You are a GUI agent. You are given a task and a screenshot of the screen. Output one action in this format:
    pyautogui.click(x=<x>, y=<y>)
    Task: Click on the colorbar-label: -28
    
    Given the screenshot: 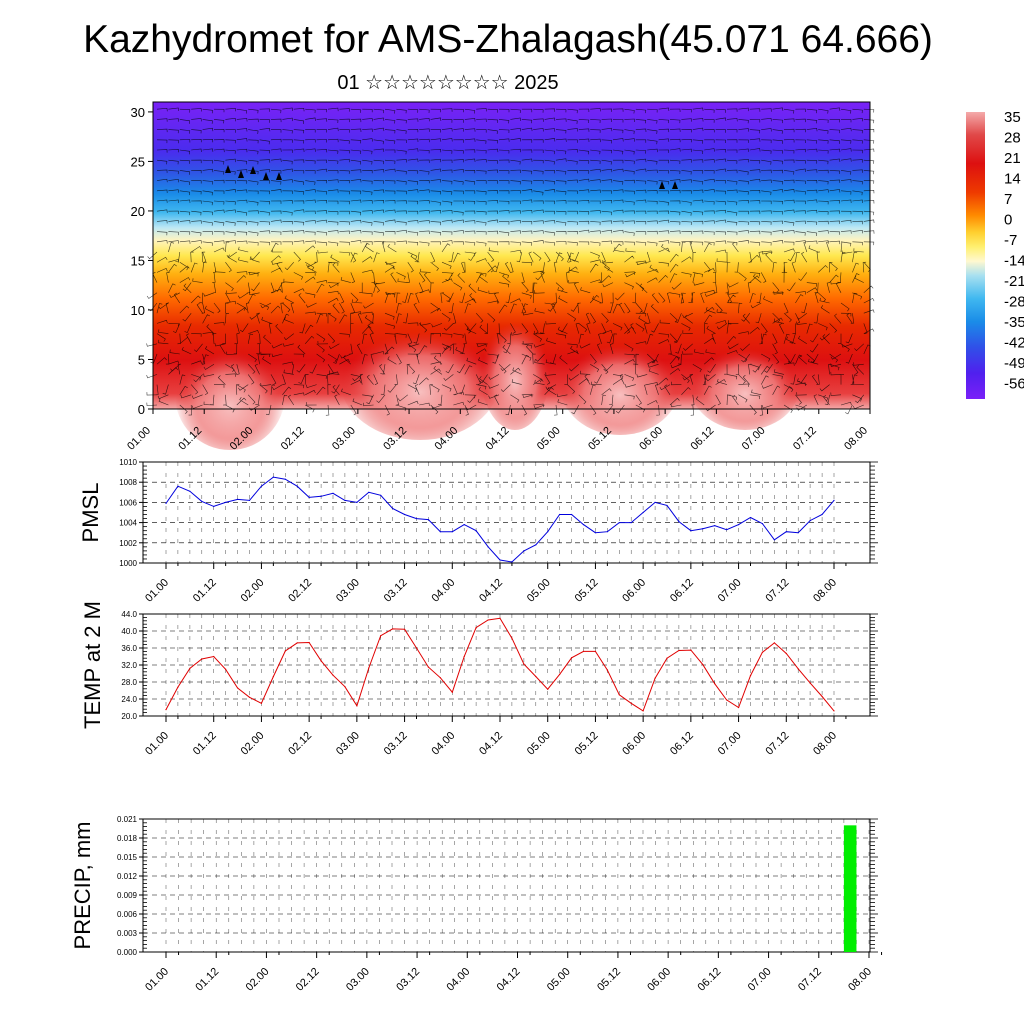 What is the action you would take?
    pyautogui.click(x=1014, y=302)
    